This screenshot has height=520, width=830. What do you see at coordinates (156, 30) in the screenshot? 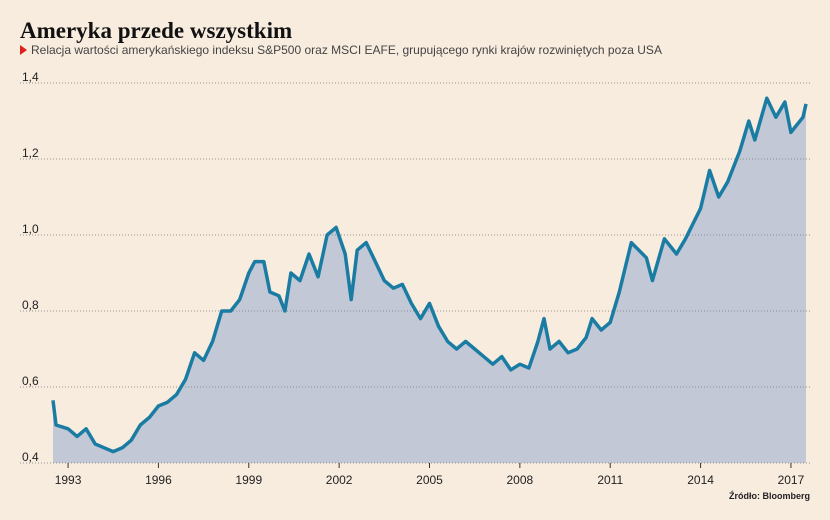
I see `chart-title: Ameryka przede wszystkim` at bounding box center [156, 30].